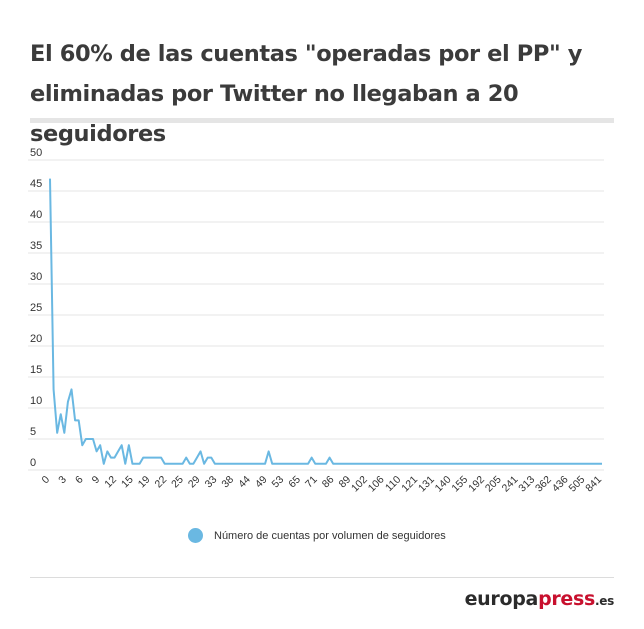  Describe the element at coordinates (62, 480) in the screenshot. I see `x-tick-label: 3` at that location.